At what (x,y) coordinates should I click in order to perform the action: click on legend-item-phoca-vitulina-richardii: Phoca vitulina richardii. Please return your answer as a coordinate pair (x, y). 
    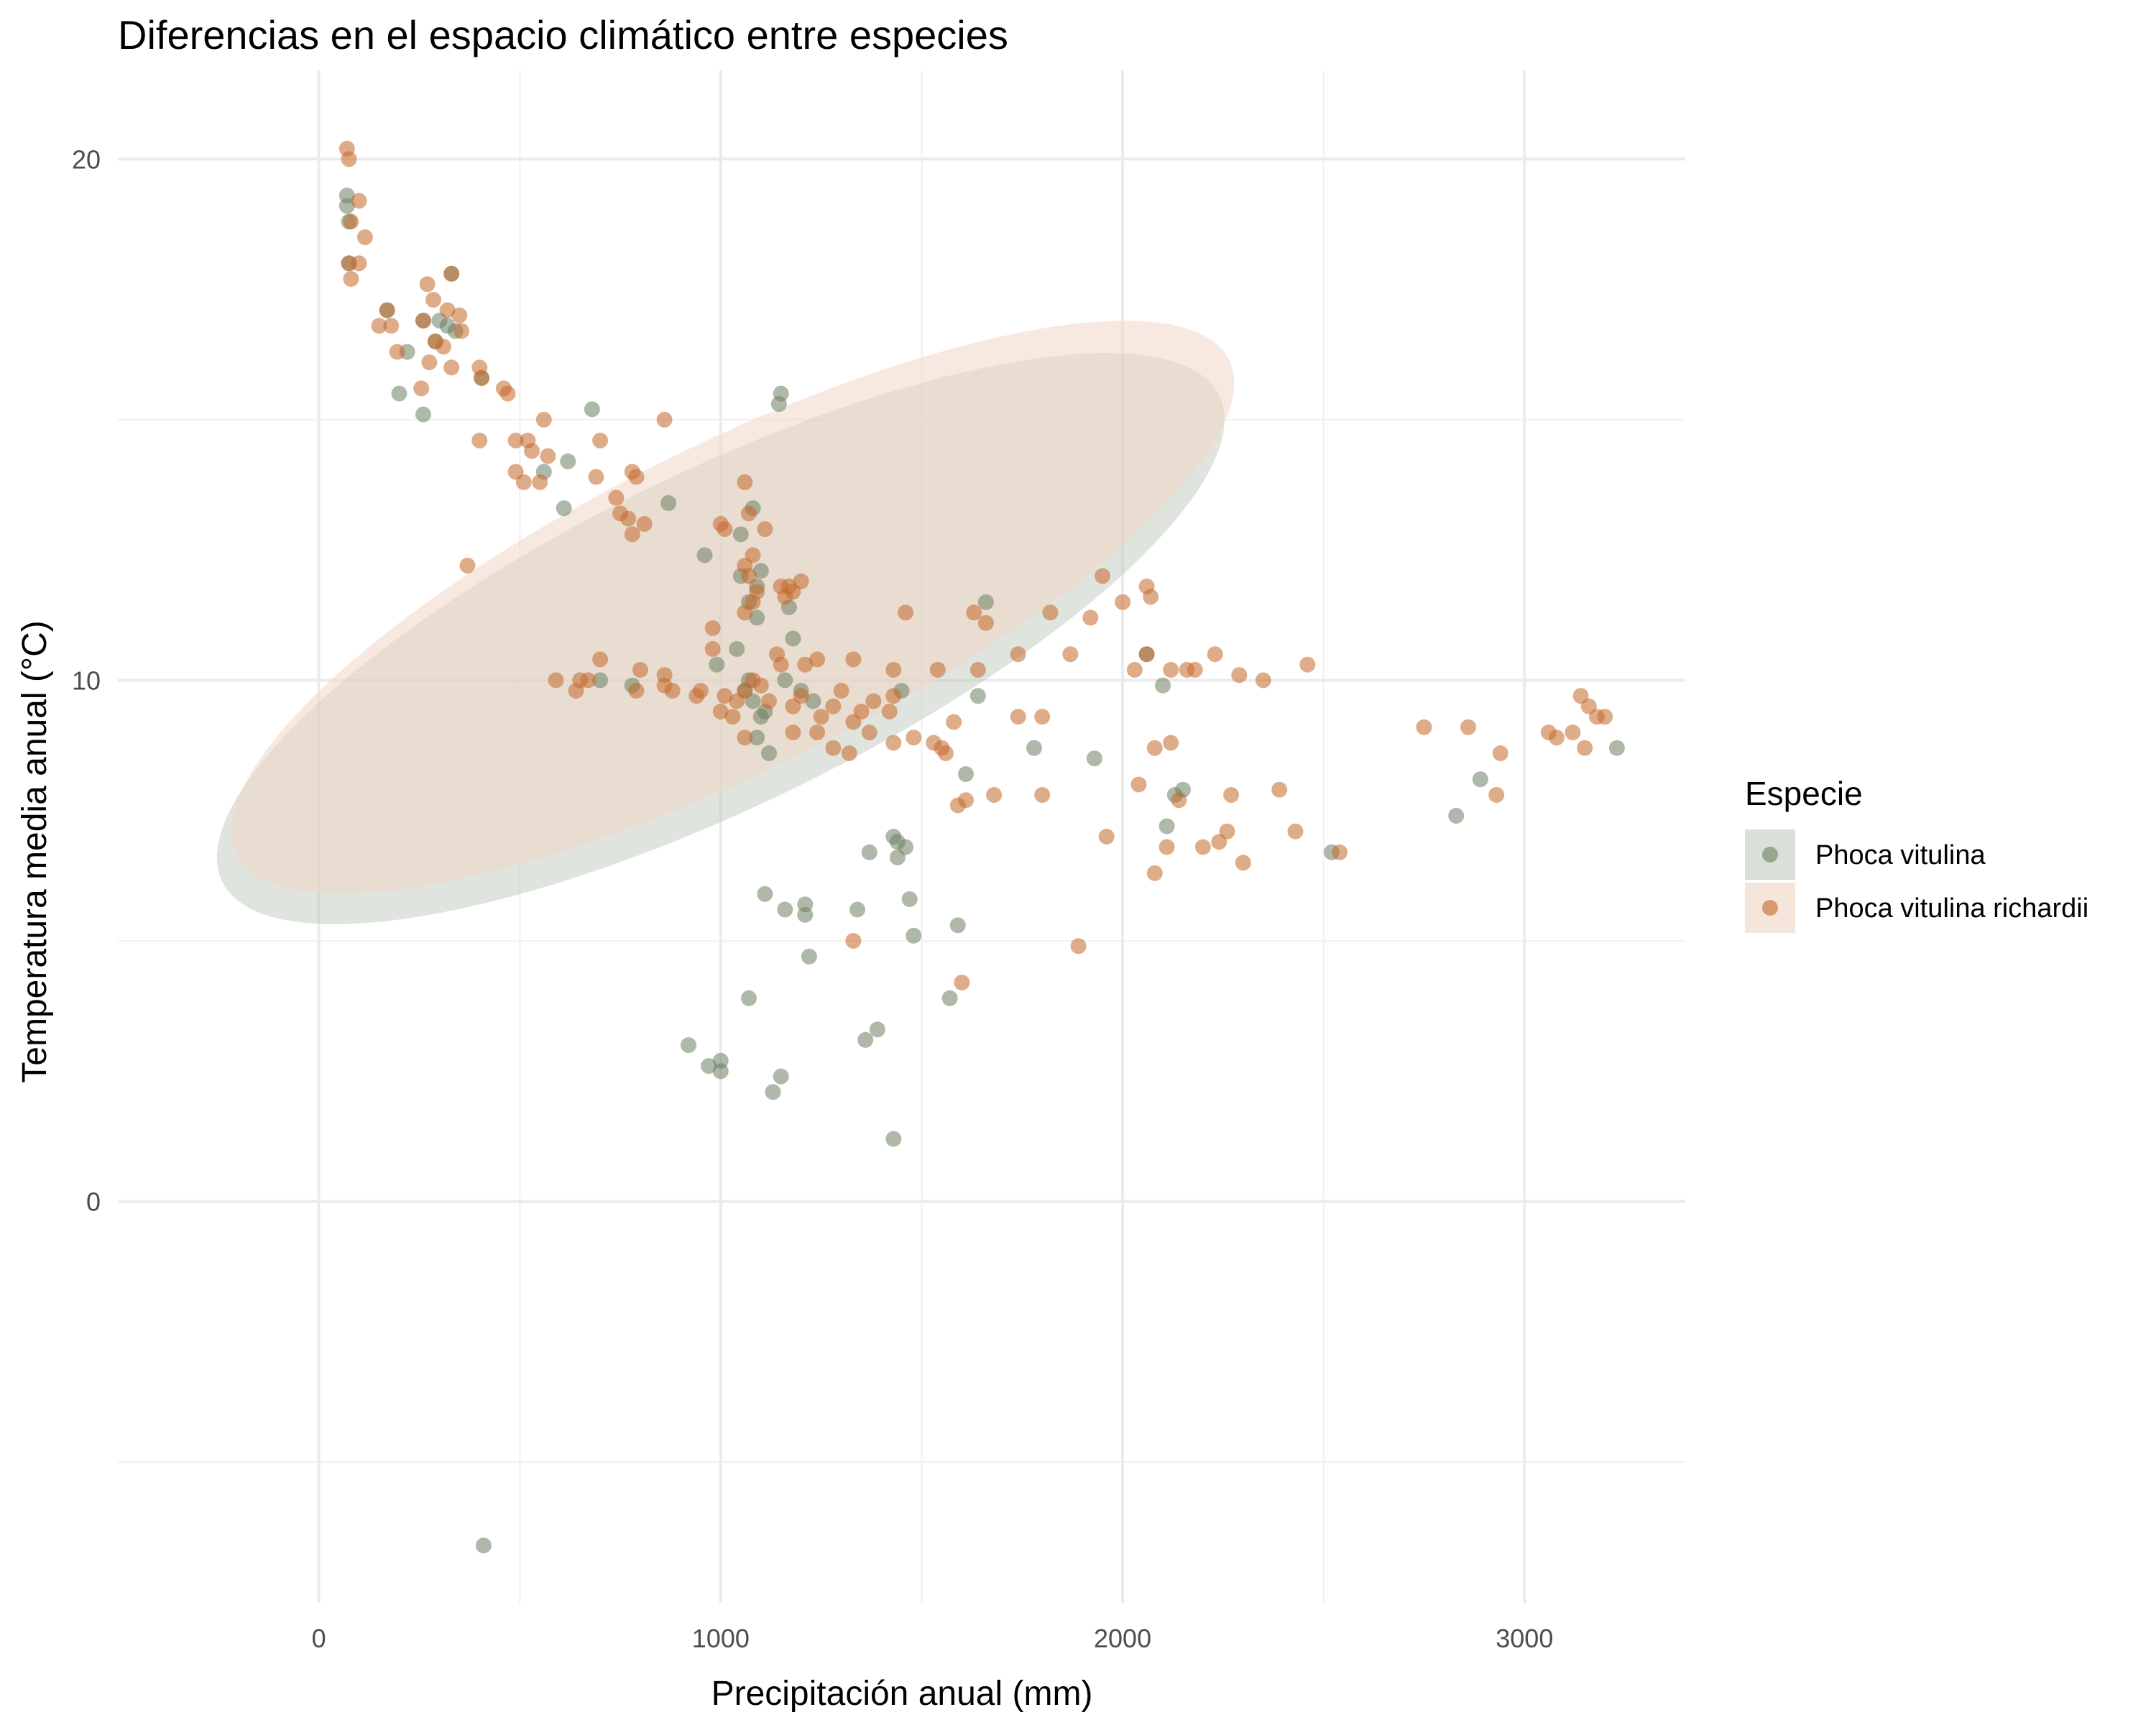
    Looking at the image, I should click on (1917, 908).